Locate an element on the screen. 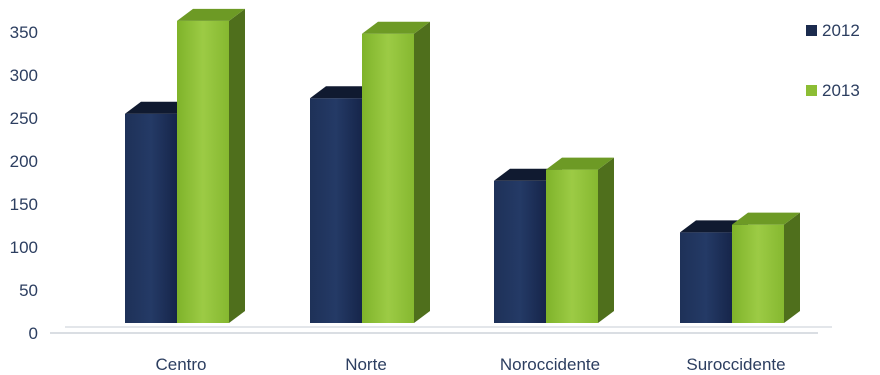 Image resolution: width=880 pixels, height=375 pixels. legend-entry-2012: 2012 is located at coordinates (833, 30).